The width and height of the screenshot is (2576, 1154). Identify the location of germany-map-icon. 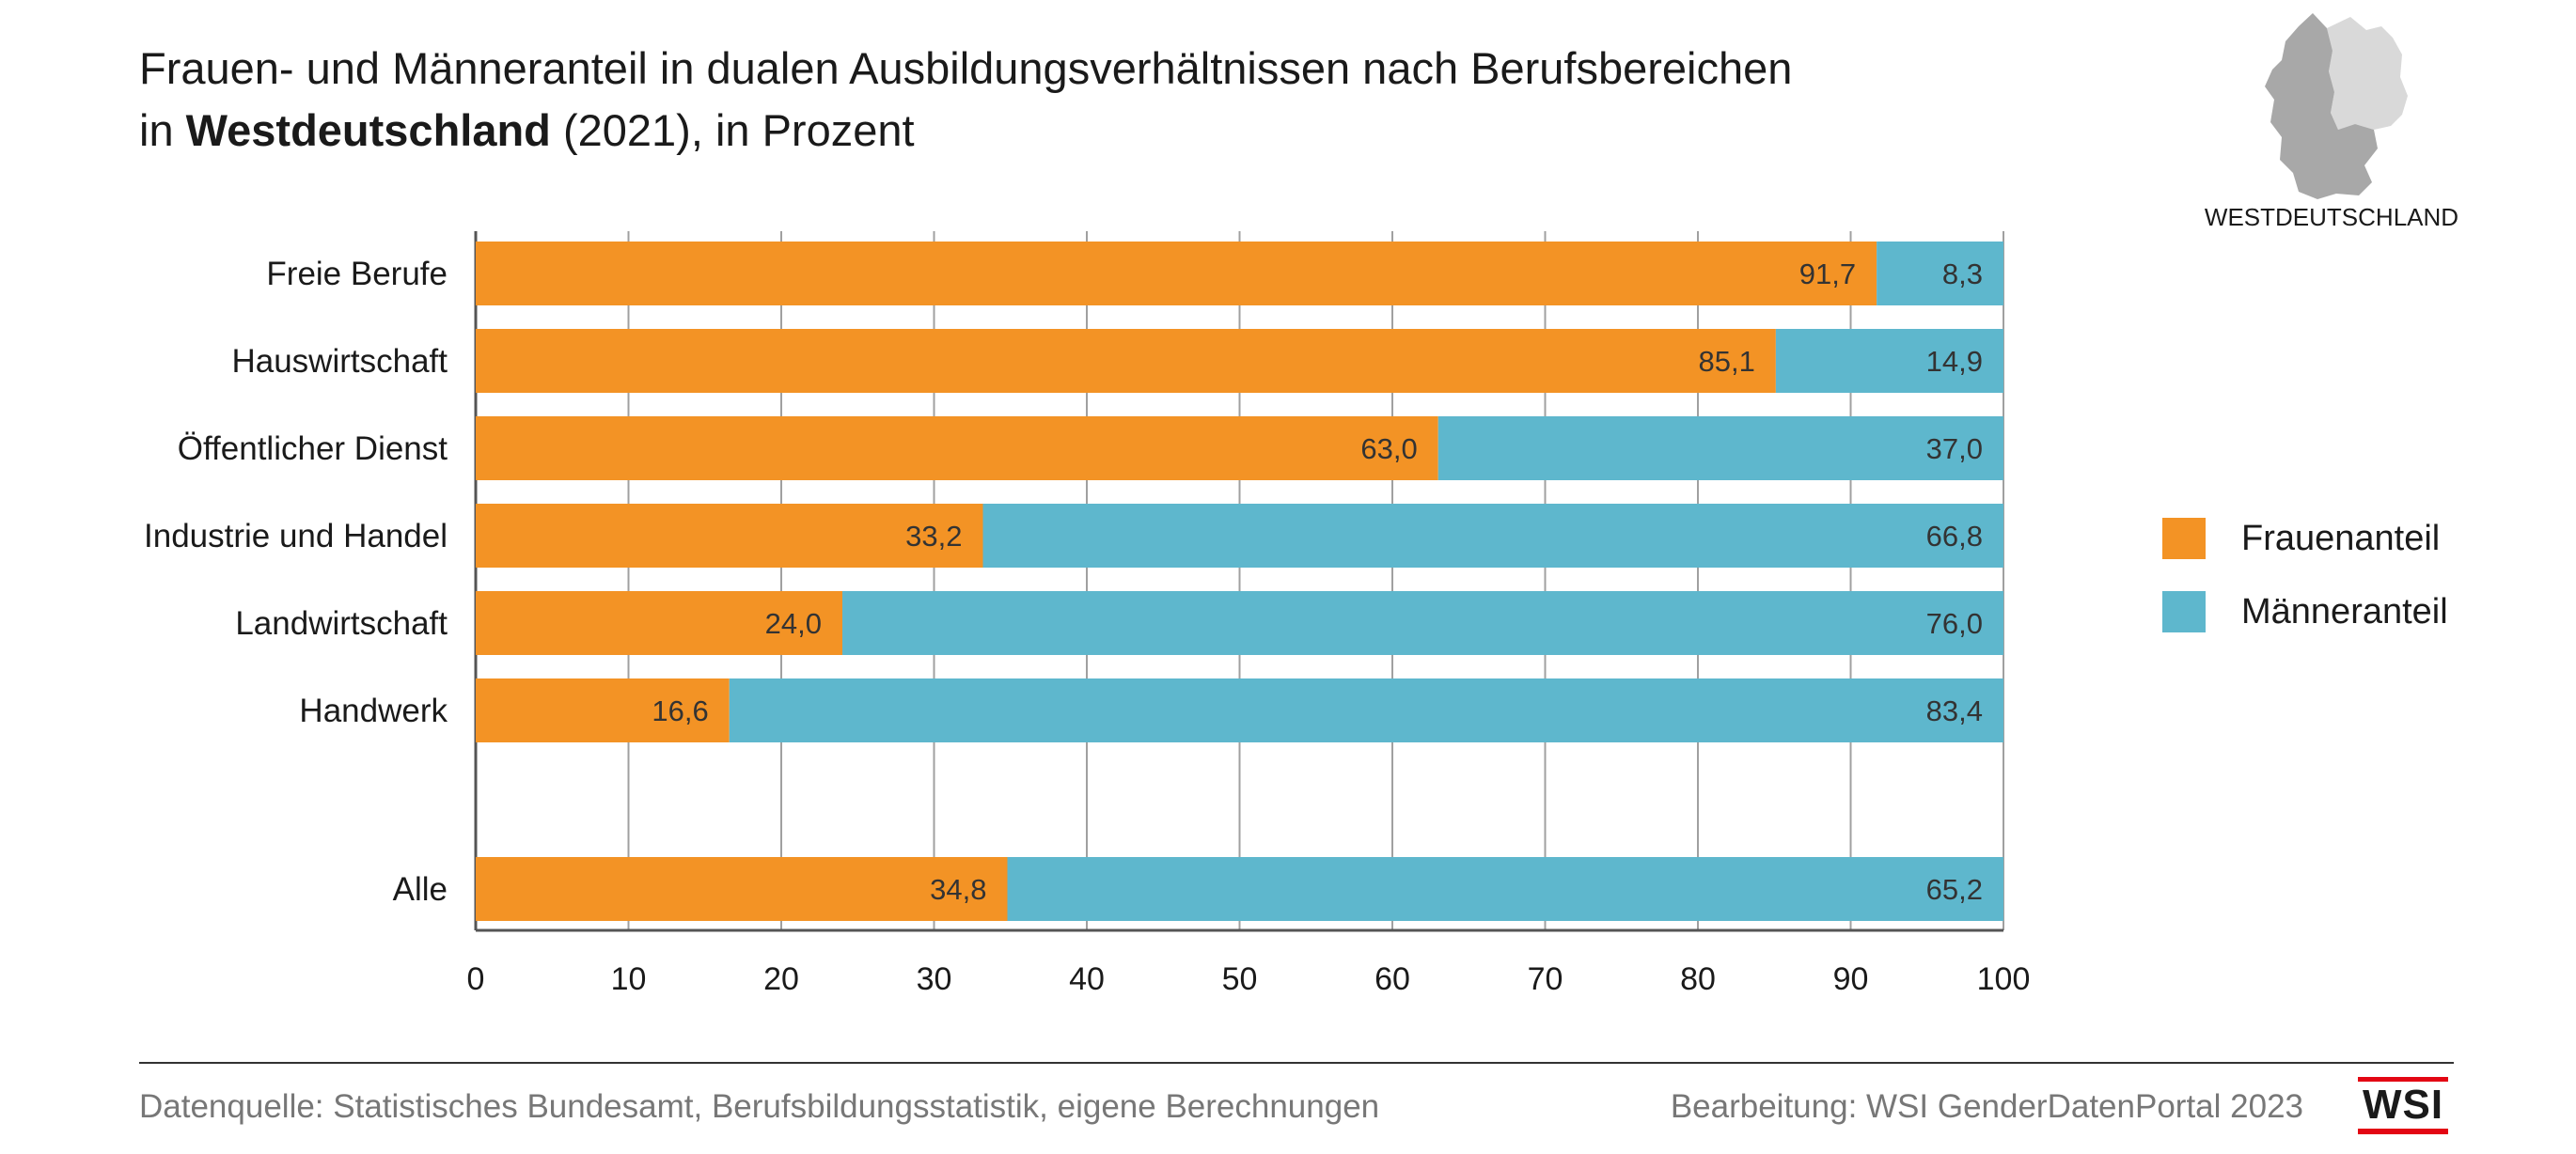
(2337, 106).